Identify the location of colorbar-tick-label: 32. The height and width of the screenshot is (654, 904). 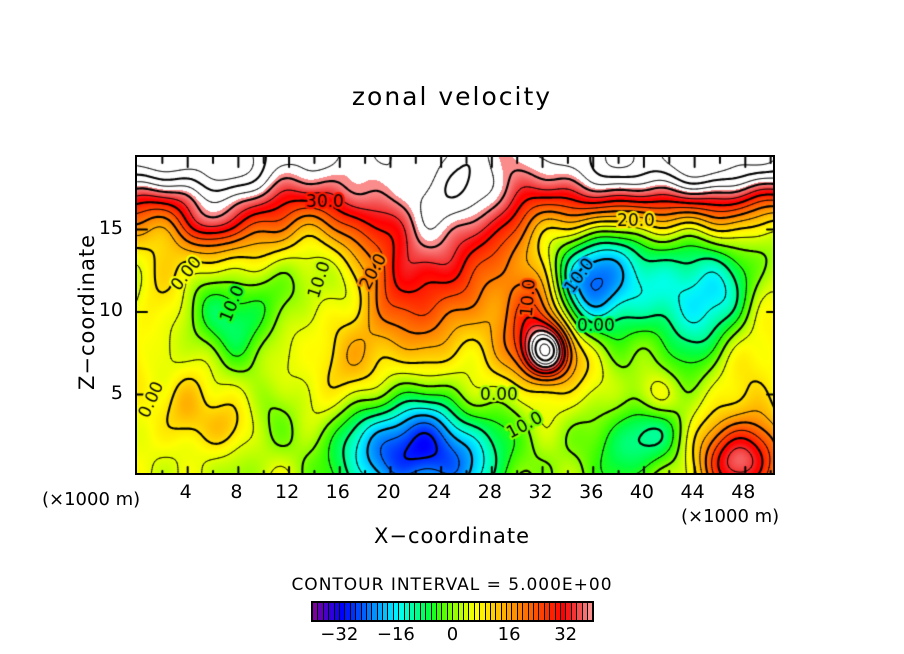
(566, 634).